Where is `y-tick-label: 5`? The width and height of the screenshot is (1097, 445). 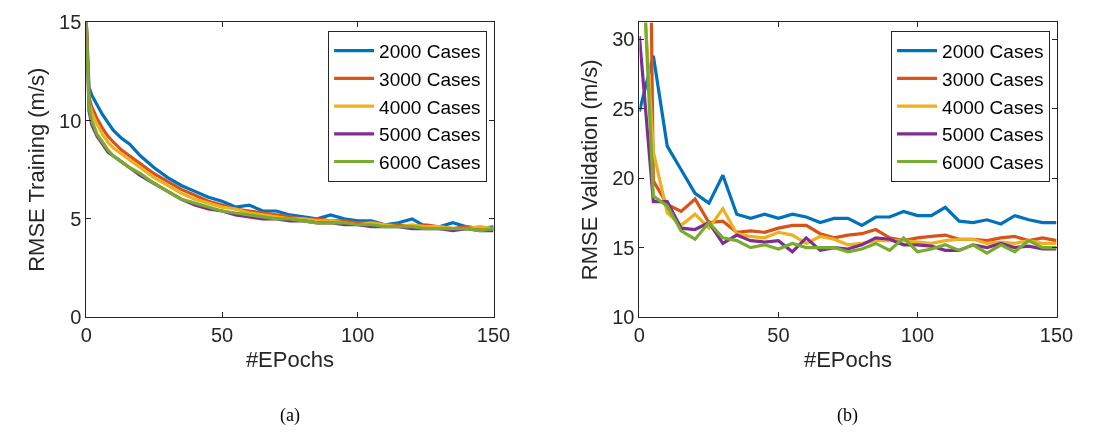 y-tick-label: 5 is located at coordinates (76, 218).